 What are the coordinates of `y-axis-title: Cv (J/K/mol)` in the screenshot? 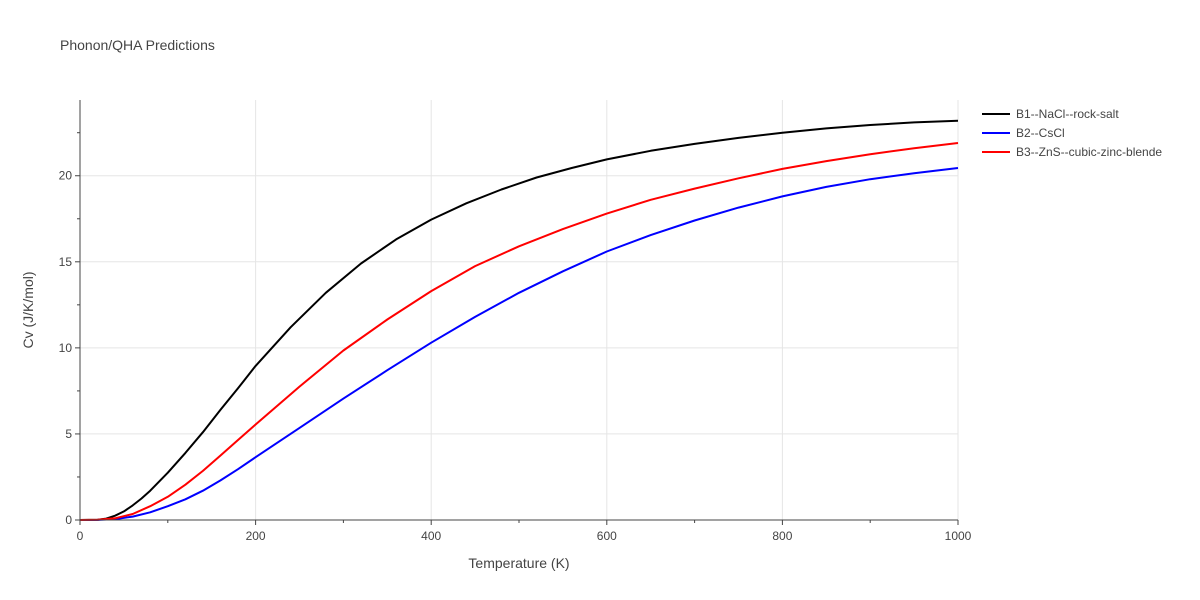 It's located at (28, 310).